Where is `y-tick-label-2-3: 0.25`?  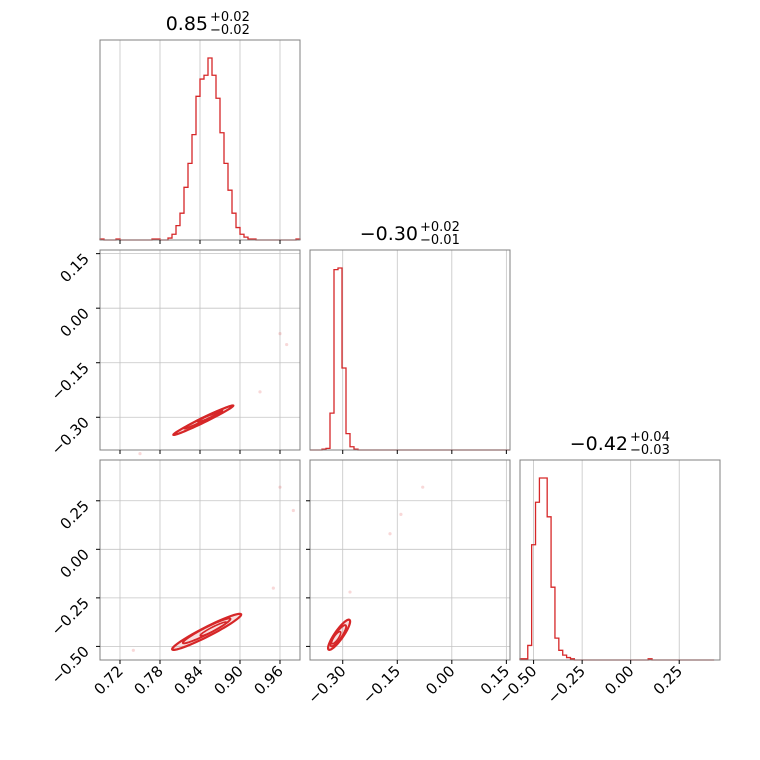
y-tick-label-2-3: 0.25 is located at coordinates (74, 515).